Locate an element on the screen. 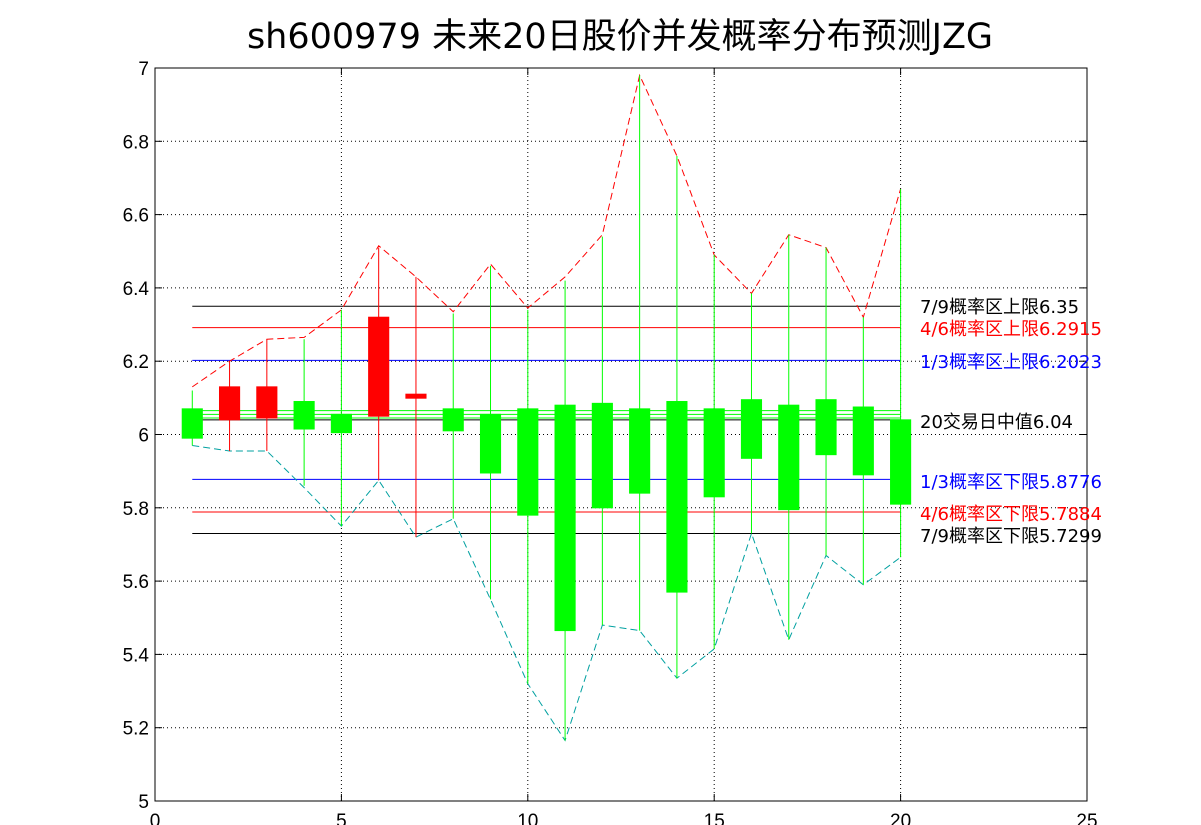  x-tick-label: 20 is located at coordinates (900, 818).